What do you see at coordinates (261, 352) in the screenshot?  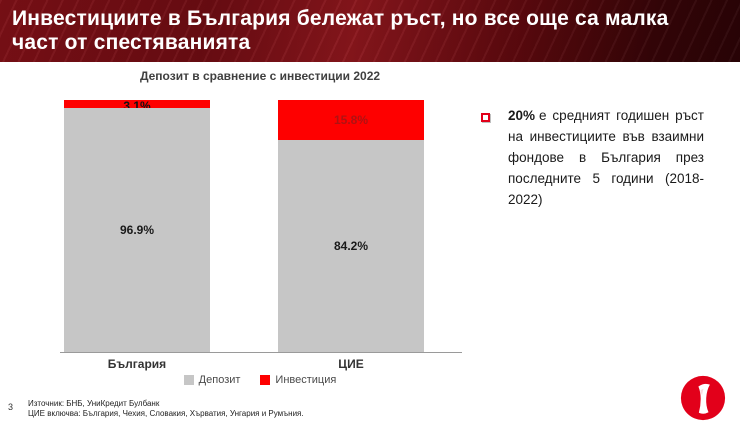 I see `x-axis-line` at bounding box center [261, 352].